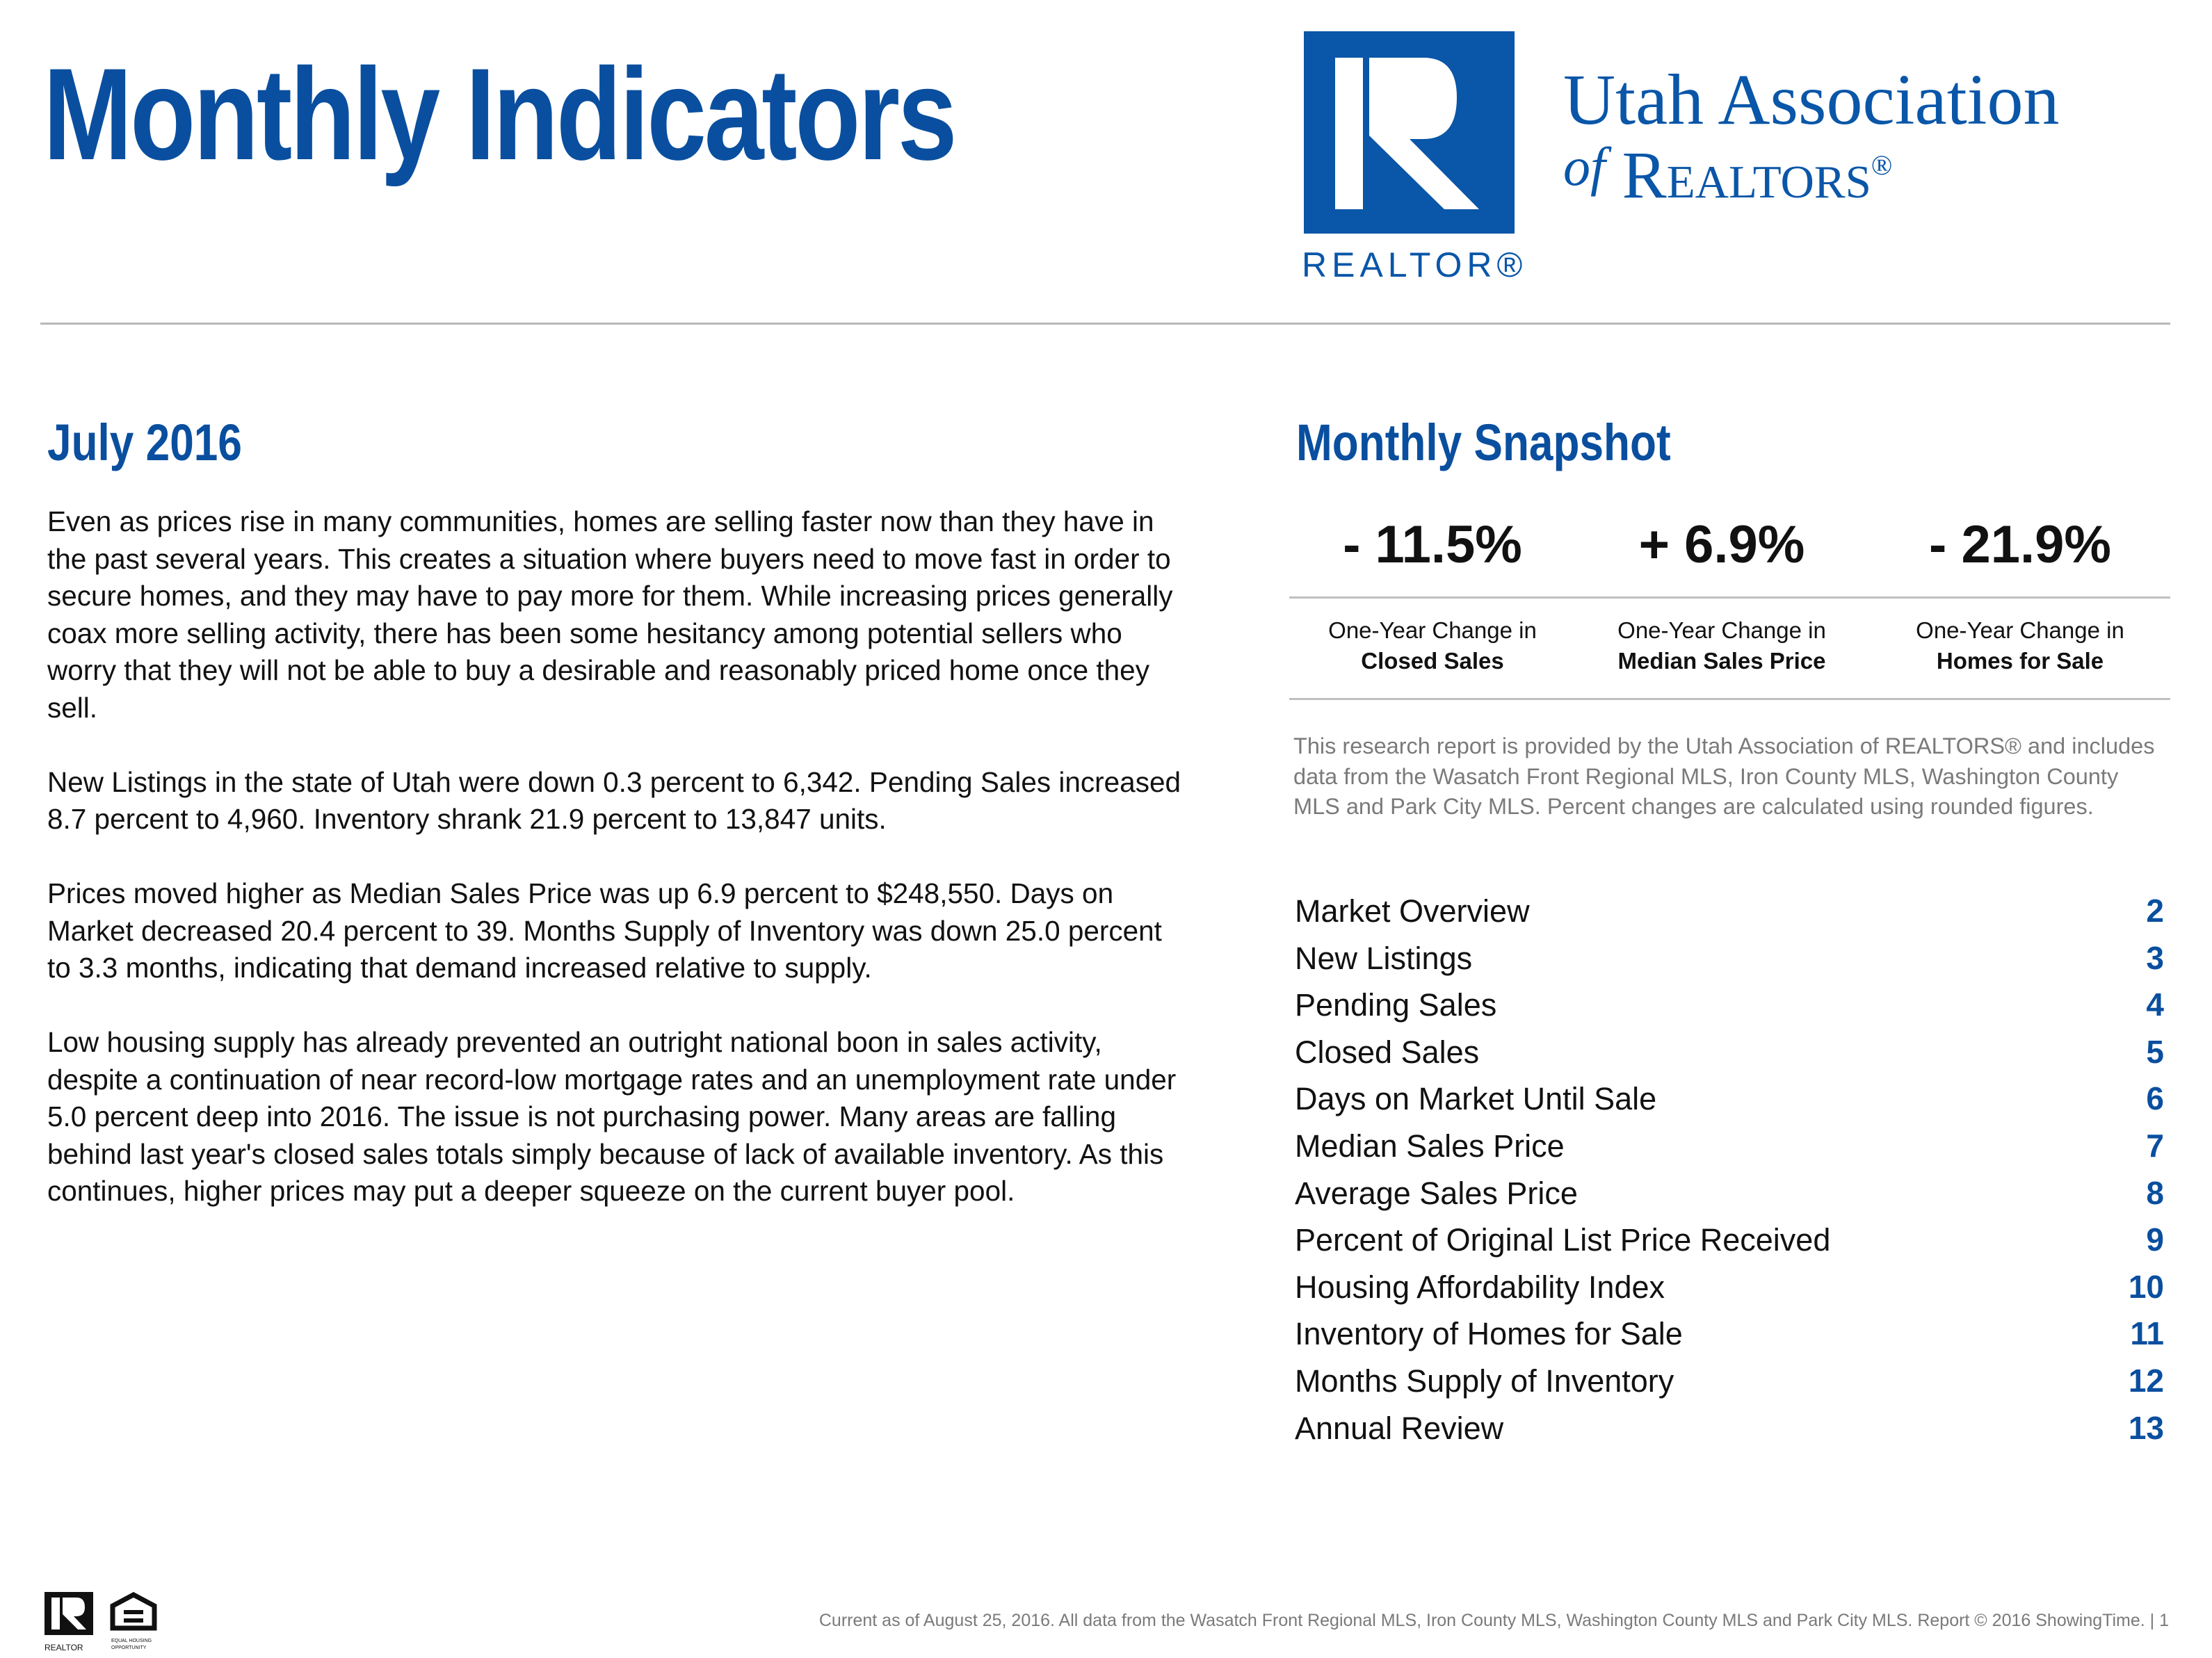 This screenshot has width=2212, height=1658. I want to click on toc-label: Inventory of Homes for Sale, so click(1489, 1334).